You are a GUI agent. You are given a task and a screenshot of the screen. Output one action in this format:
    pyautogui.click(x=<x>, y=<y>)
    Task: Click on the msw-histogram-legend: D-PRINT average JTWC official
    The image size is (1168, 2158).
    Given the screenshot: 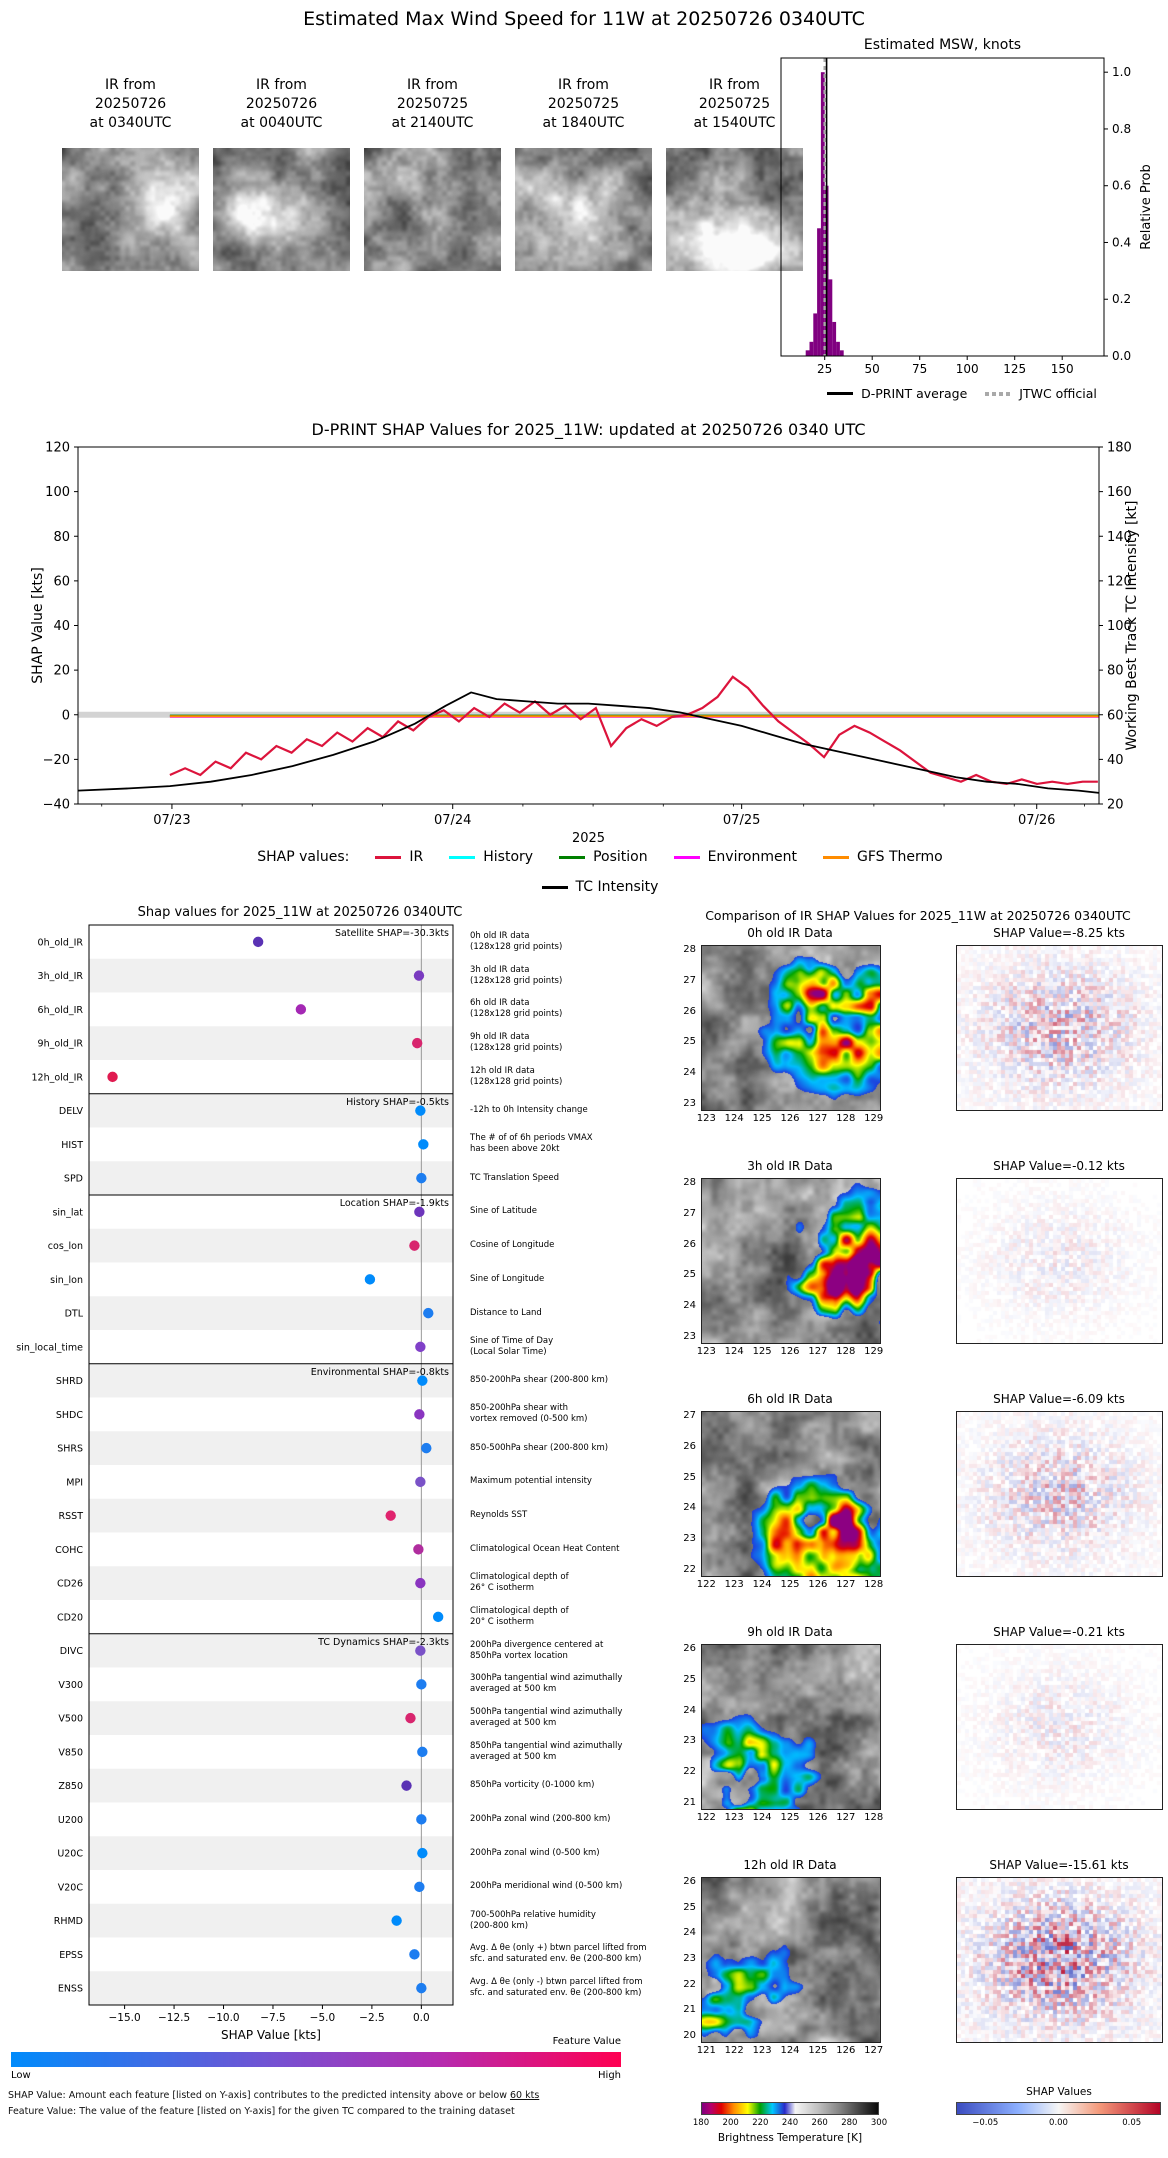 What is the action you would take?
    pyautogui.click(x=962, y=393)
    